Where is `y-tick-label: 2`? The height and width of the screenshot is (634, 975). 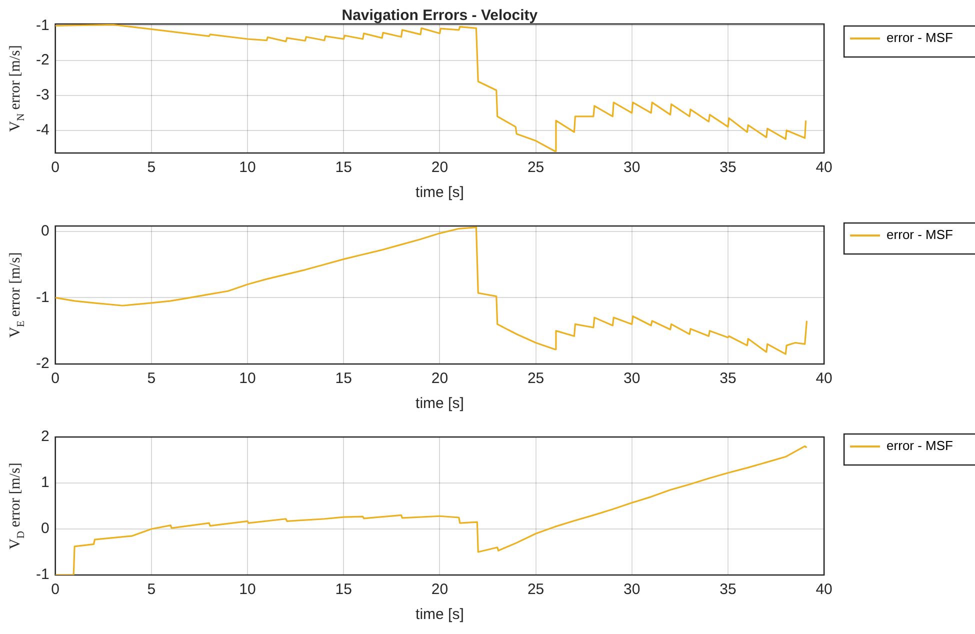
y-tick-label: 2 is located at coordinates (45, 437).